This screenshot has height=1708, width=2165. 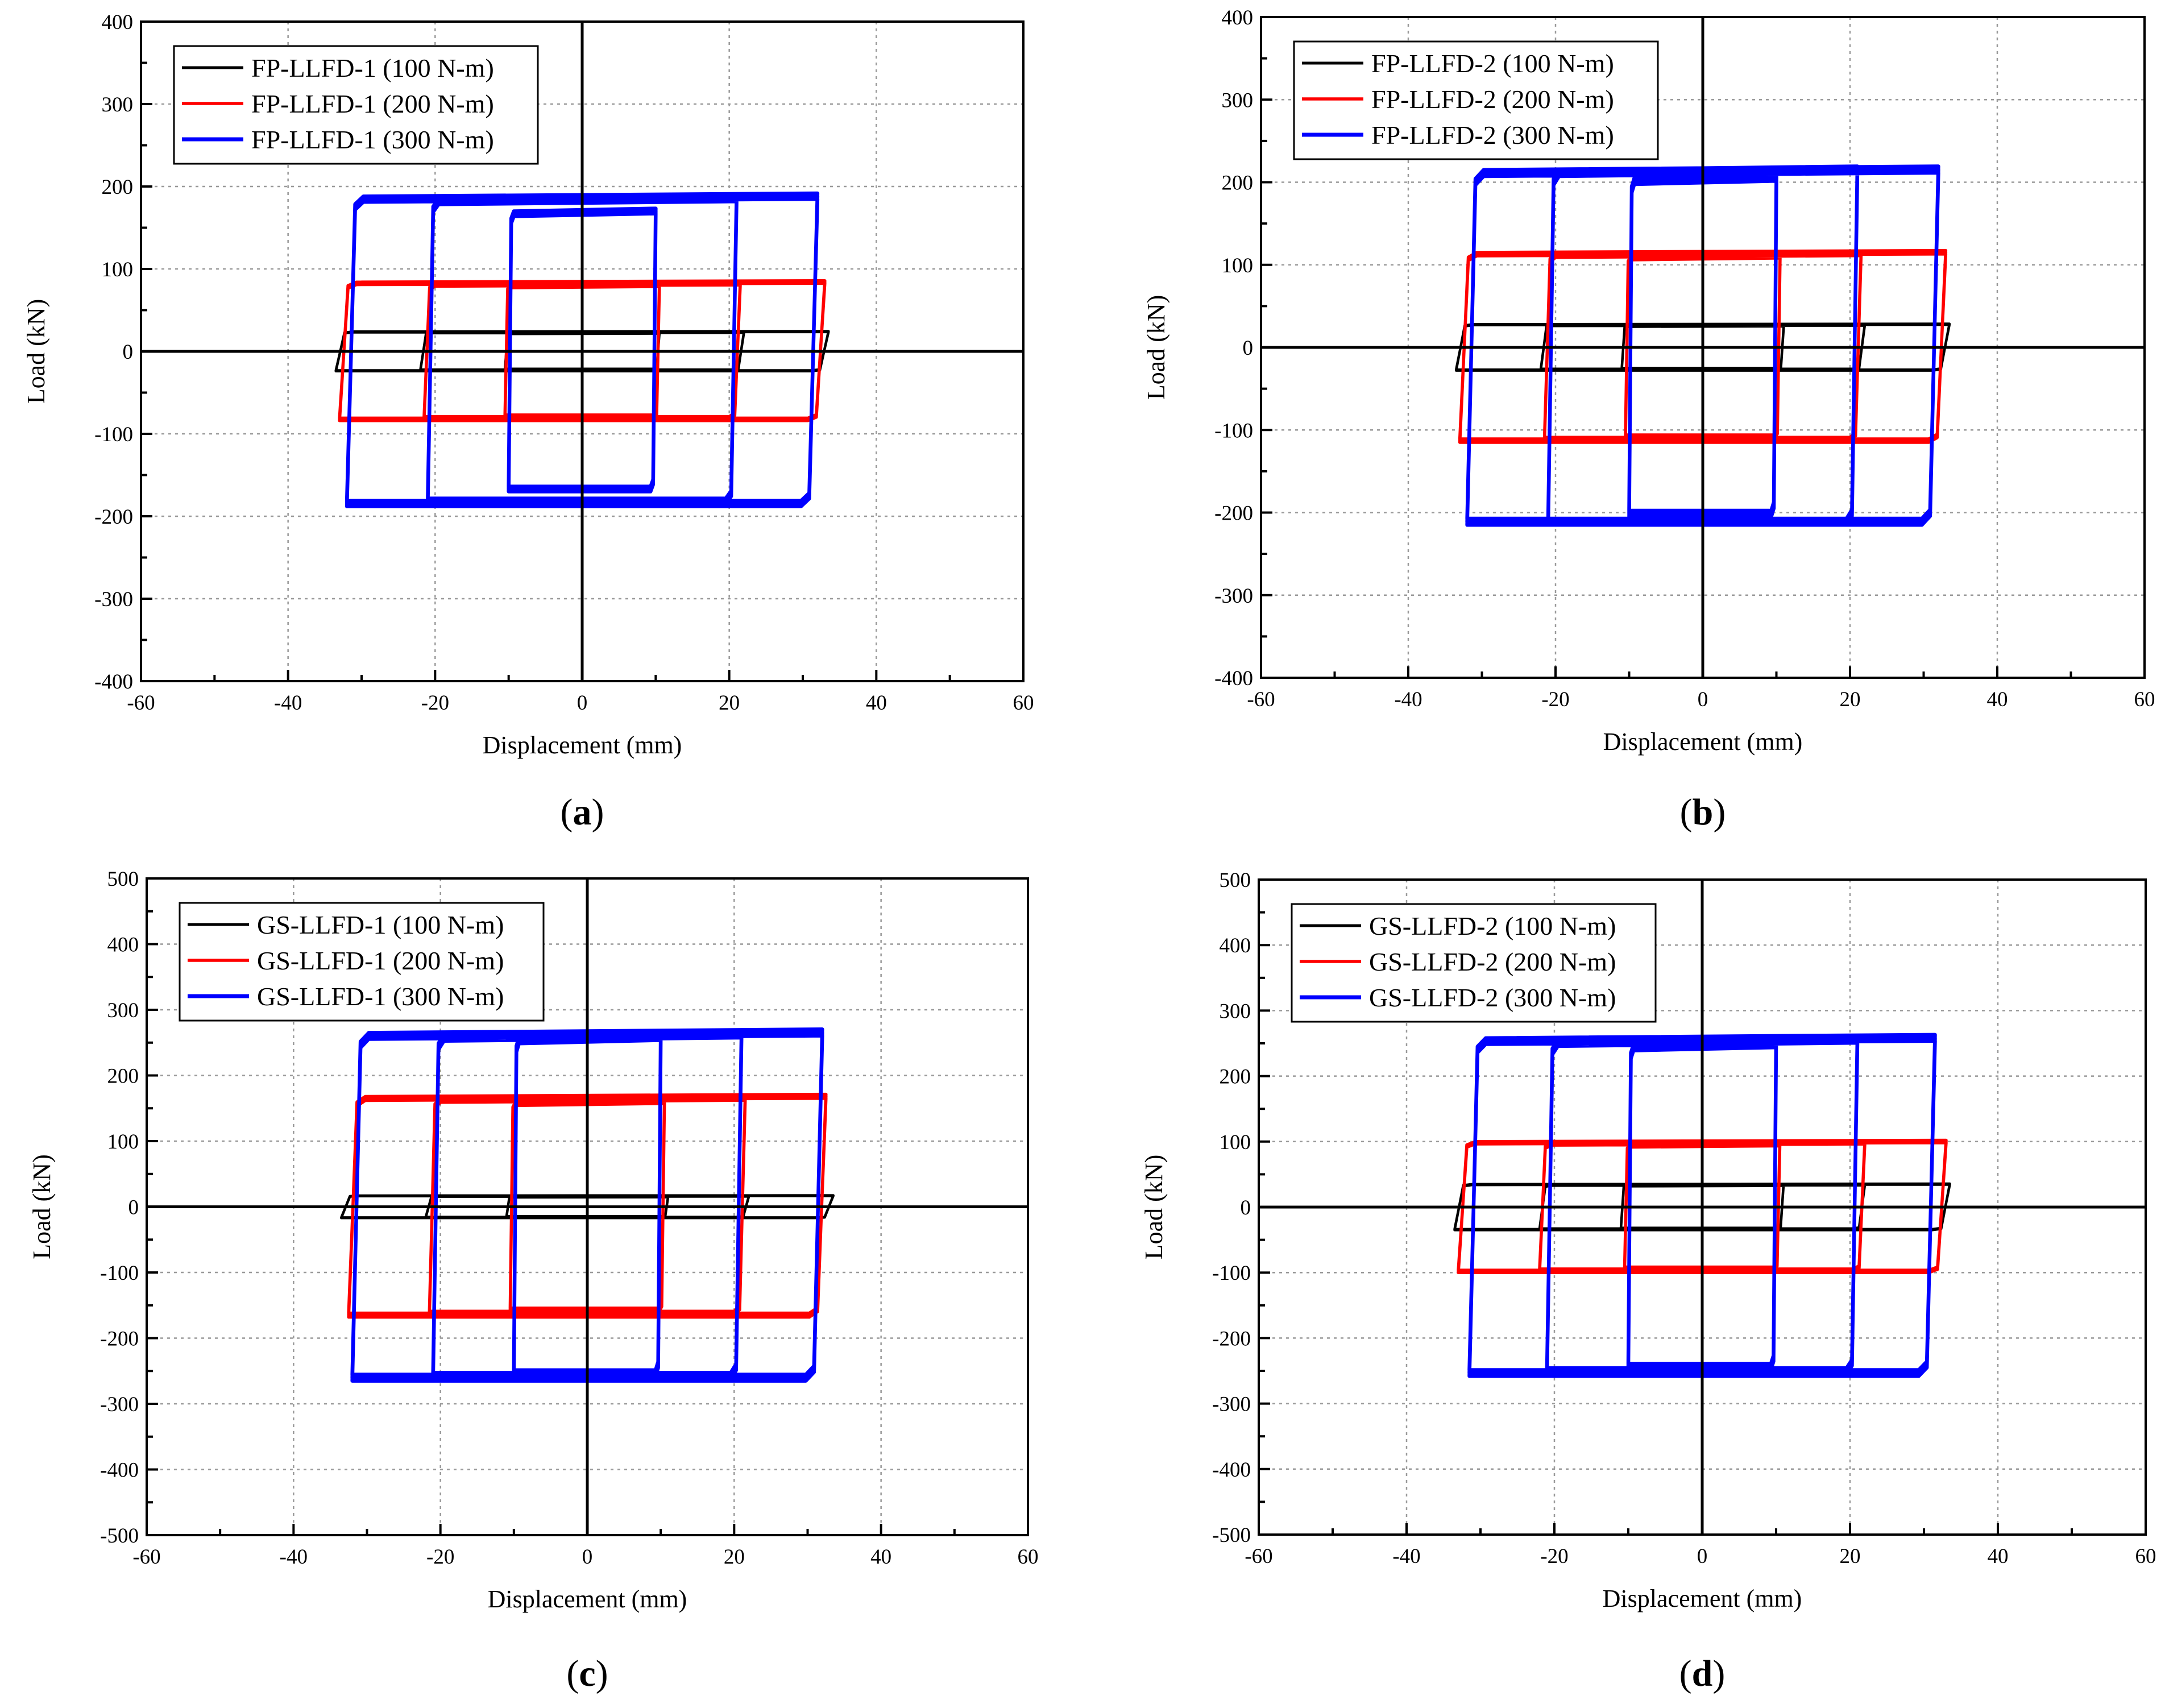 I want to click on legend-label-1: FP-LLFD-2 (100 N-m), so click(x=1492, y=63).